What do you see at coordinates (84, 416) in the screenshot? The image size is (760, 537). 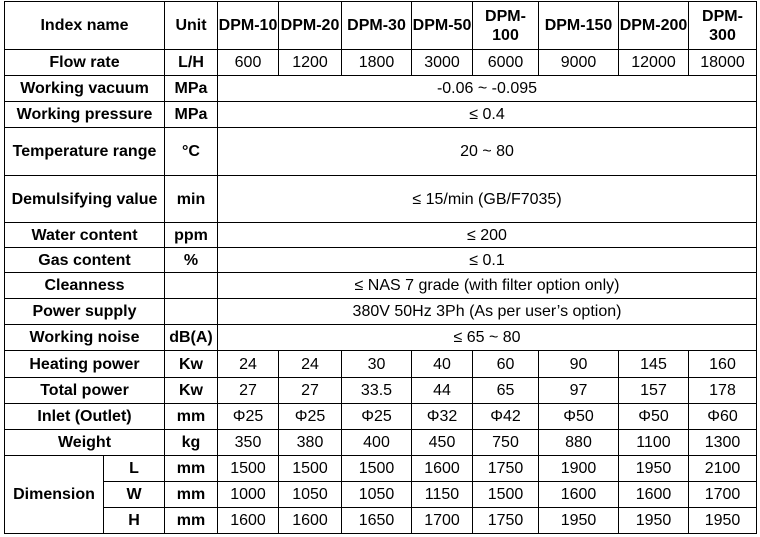 I see `row-name: Inlet (Outlet)` at bounding box center [84, 416].